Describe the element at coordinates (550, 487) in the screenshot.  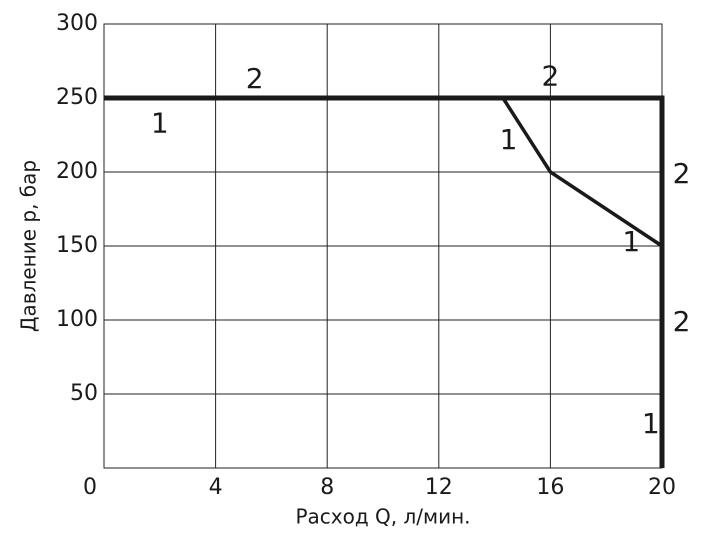
I see `x-tick-label: 16` at that location.